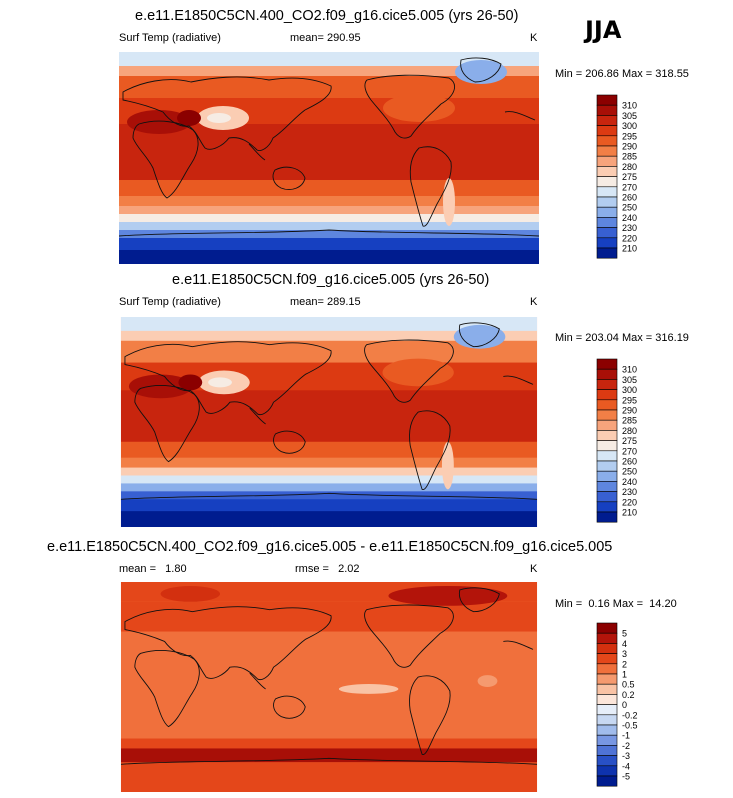  Describe the element at coordinates (630, 715) in the screenshot. I see `colorbar-label: -0.2` at that location.